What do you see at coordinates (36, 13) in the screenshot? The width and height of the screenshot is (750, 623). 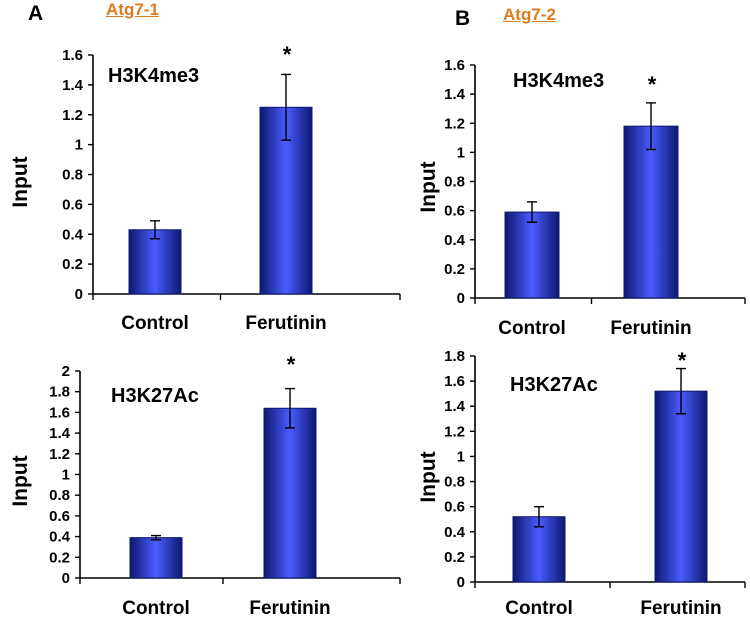 I see `panel-letter-a: A` at bounding box center [36, 13].